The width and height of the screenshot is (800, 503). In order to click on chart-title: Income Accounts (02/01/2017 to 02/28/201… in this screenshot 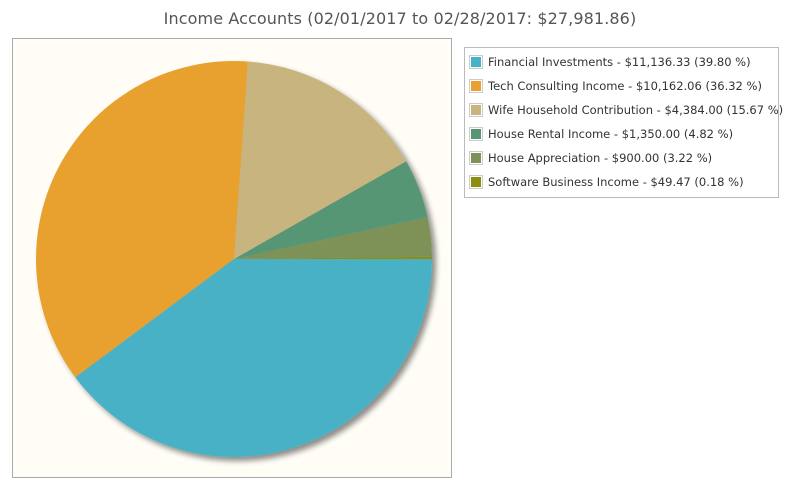, I will do `click(400, 18)`.